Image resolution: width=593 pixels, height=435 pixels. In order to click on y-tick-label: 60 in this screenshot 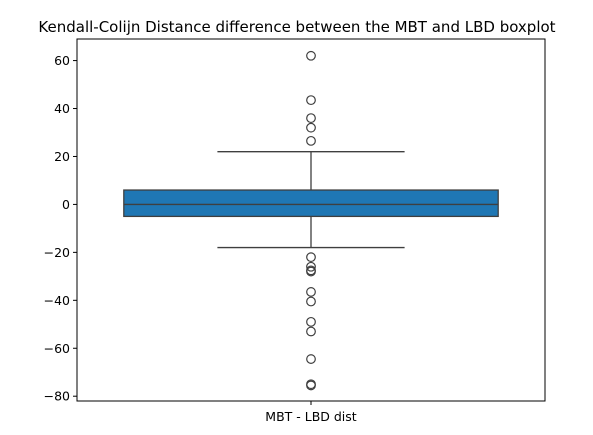, I will do `click(62, 60)`.